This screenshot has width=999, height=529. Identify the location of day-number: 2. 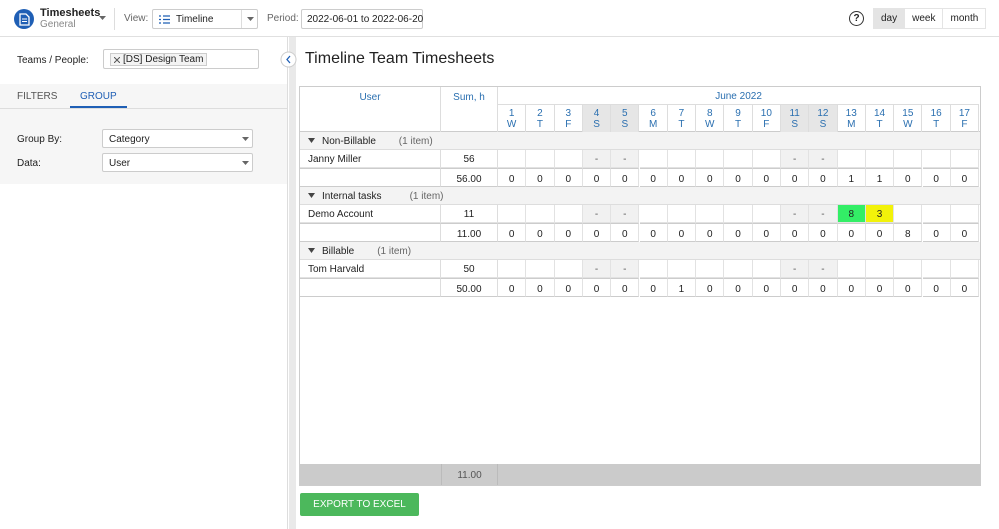
(540, 113).